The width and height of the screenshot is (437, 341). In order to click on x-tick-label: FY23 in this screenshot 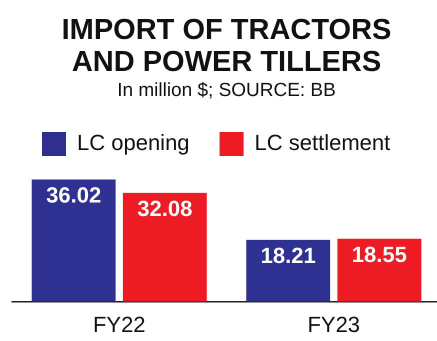, I will do `click(333, 324)`.